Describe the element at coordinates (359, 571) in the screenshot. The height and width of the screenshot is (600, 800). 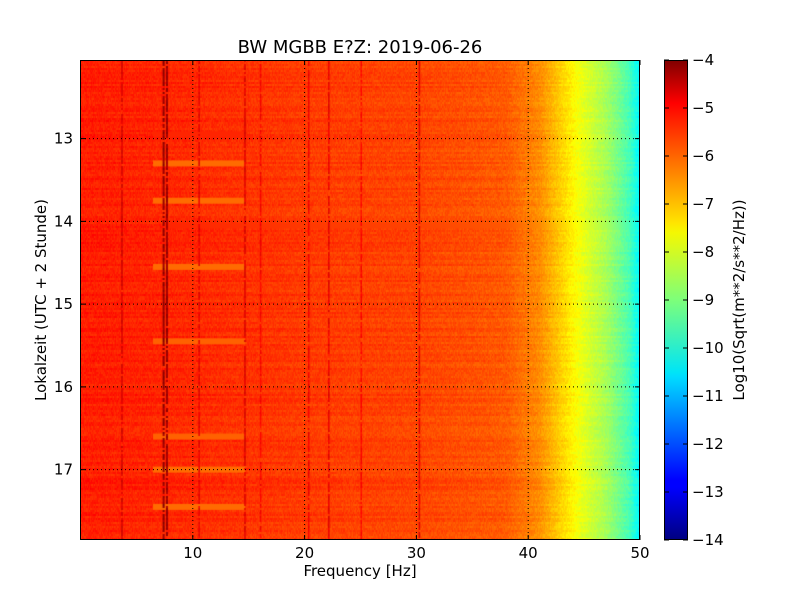
I see `x-axis-label: Frequency [Hz]` at that location.